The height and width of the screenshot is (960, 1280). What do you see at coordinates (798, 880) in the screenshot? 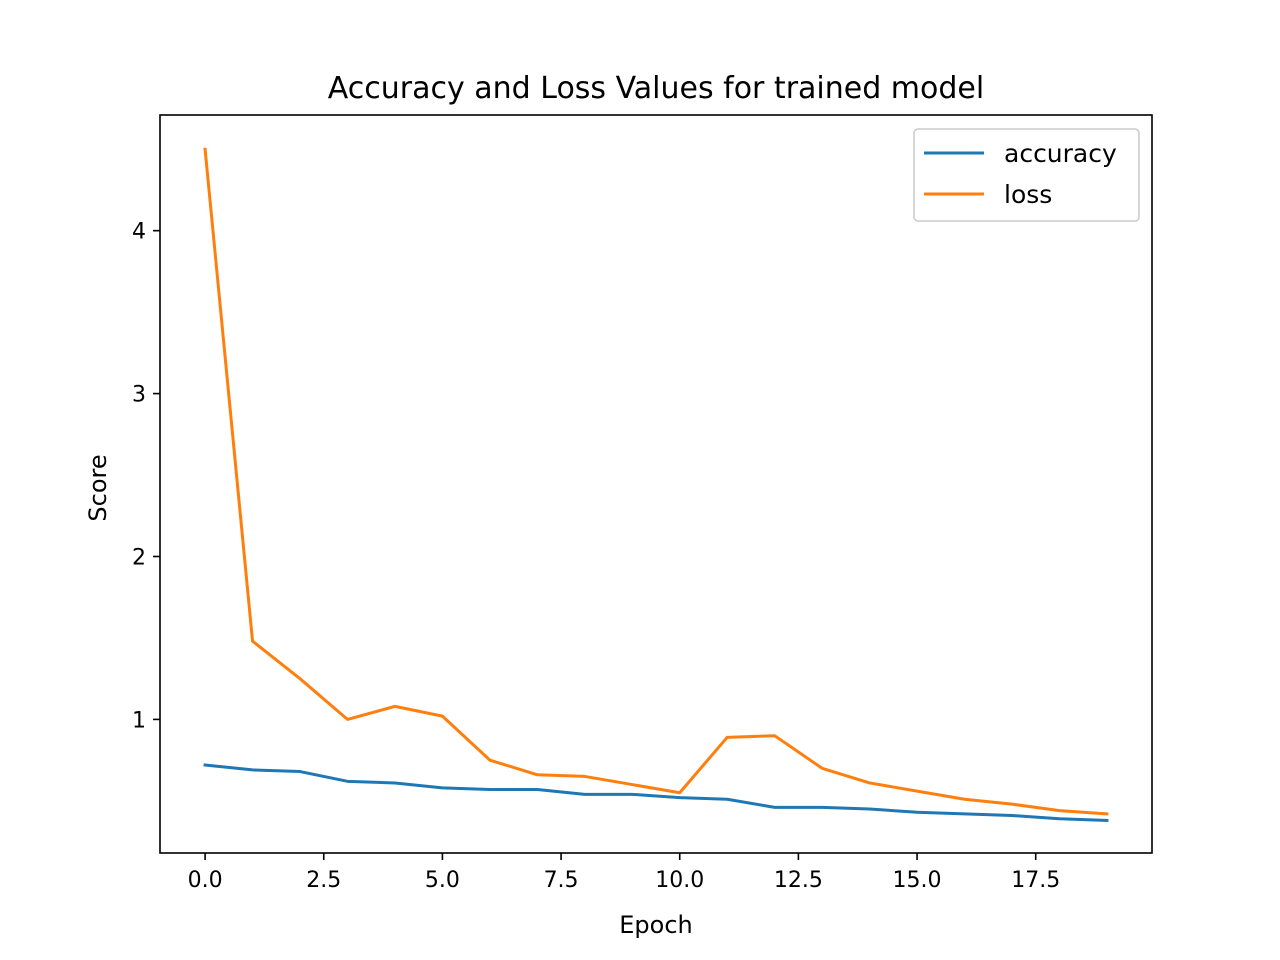
I see `x-tick-label: 12.5` at bounding box center [798, 880].